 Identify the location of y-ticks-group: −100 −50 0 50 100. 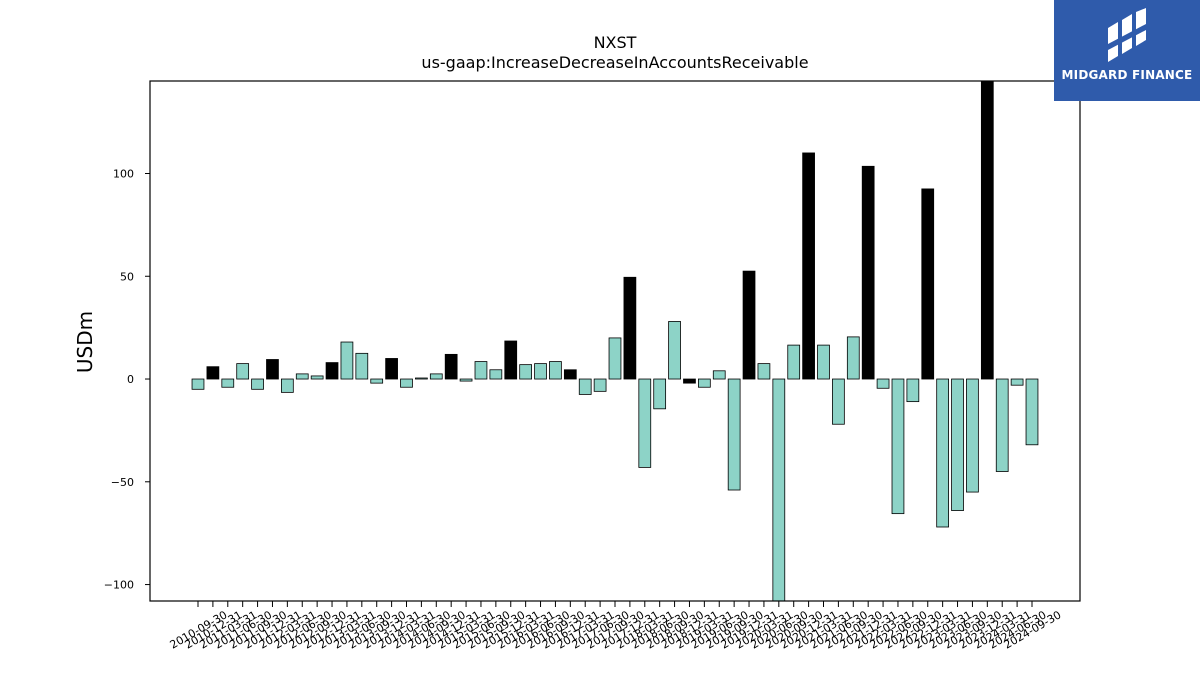
(127, 379).